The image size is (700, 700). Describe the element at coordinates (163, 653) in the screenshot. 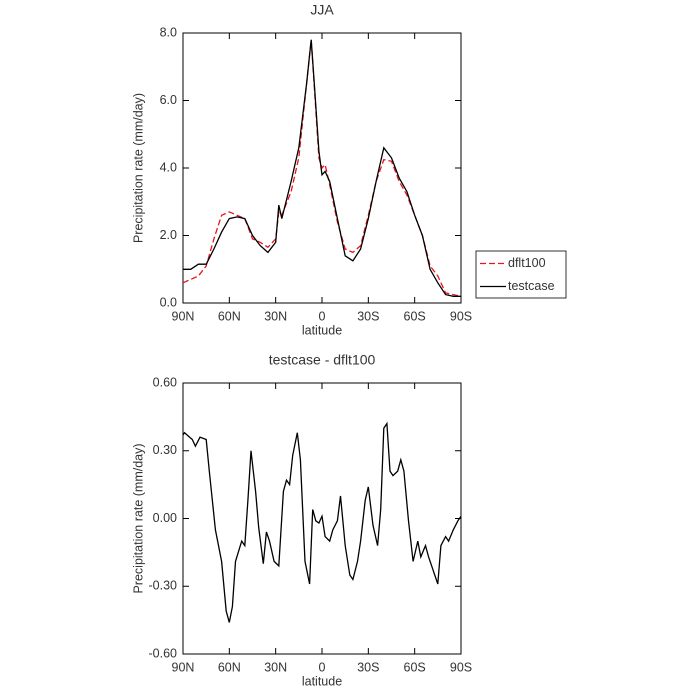

I see `y-tick-label: -0.60` at that location.